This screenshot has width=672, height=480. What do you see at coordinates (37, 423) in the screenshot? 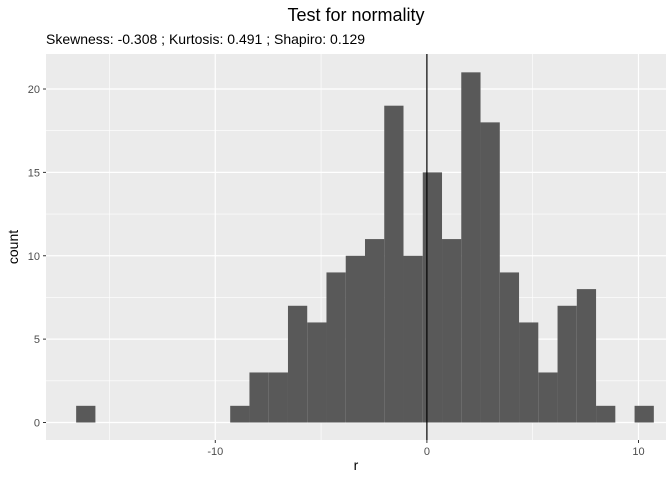
I see `y-tick-label: 0` at bounding box center [37, 423].